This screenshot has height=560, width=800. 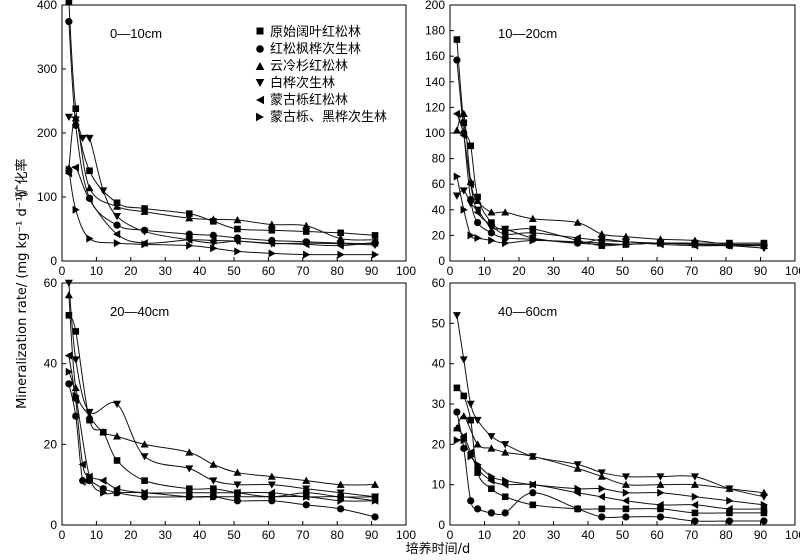 I want to click on y-tick-label: 180, so click(x=435, y=31).